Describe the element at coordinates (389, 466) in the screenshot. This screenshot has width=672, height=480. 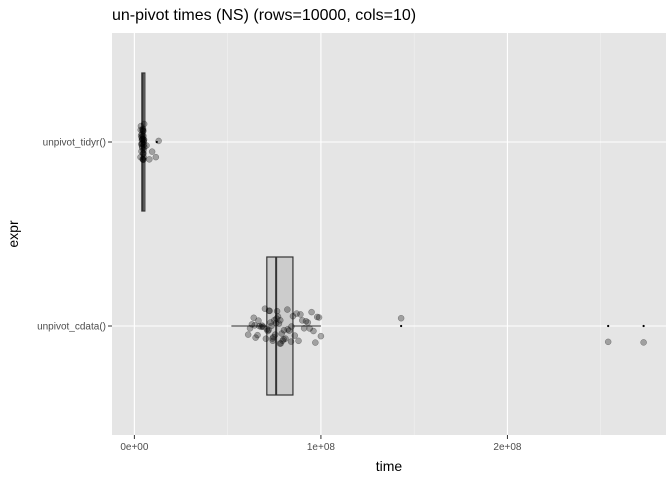
I see `x-axis-label: time` at that location.